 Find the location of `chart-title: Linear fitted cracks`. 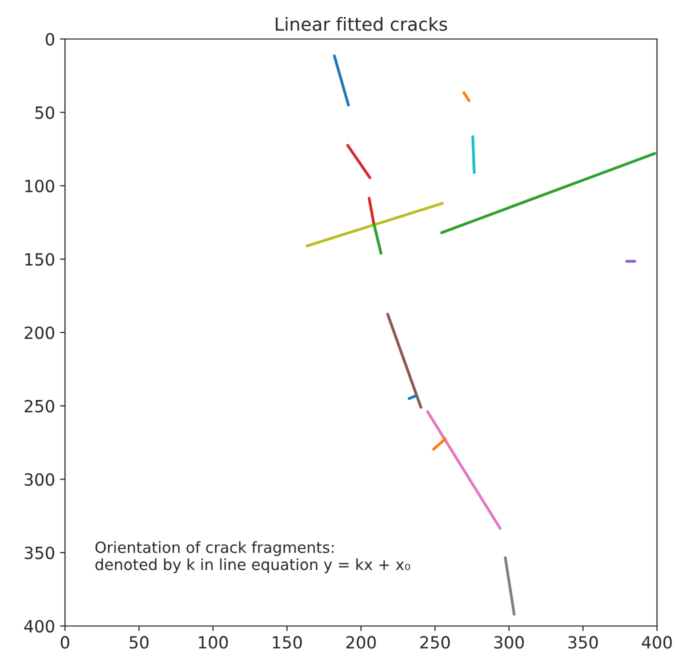

chart-title: Linear fitted cracks is located at coordinates (362, 23).